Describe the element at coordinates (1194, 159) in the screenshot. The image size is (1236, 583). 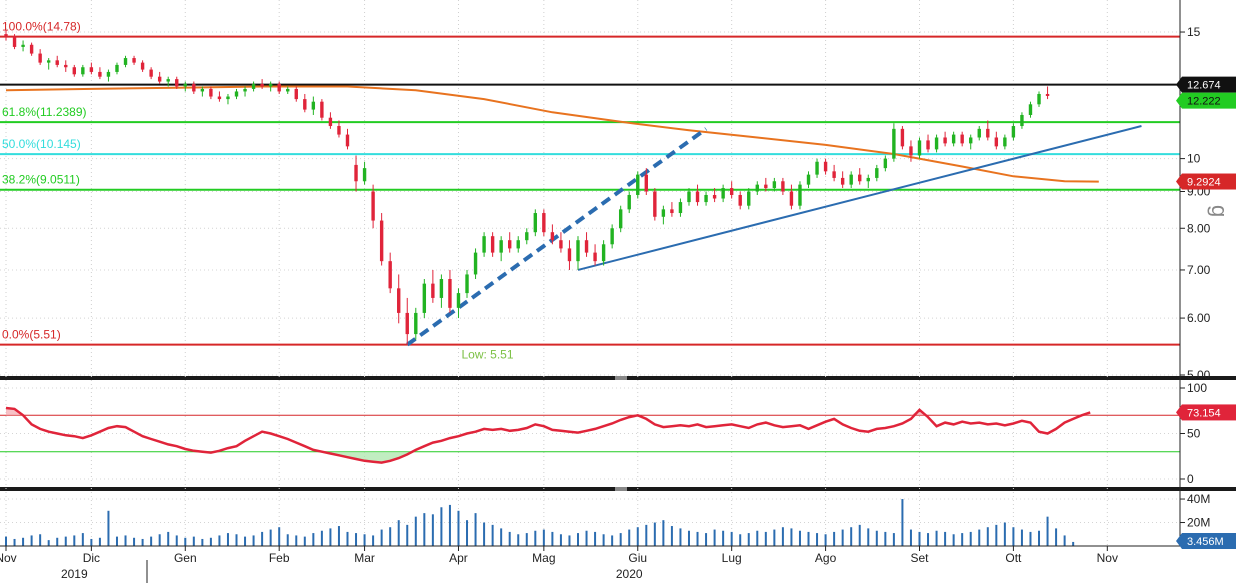
I see `price-tick-label: 10` at that location.